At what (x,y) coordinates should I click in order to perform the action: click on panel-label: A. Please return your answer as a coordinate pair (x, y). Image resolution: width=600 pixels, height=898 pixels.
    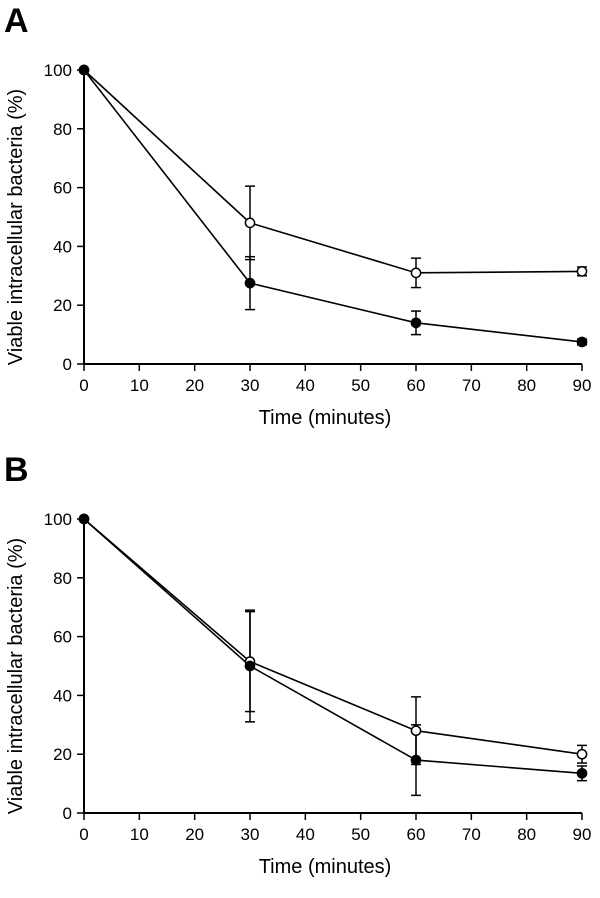
    Looking at the image, I should click on (16, 21).